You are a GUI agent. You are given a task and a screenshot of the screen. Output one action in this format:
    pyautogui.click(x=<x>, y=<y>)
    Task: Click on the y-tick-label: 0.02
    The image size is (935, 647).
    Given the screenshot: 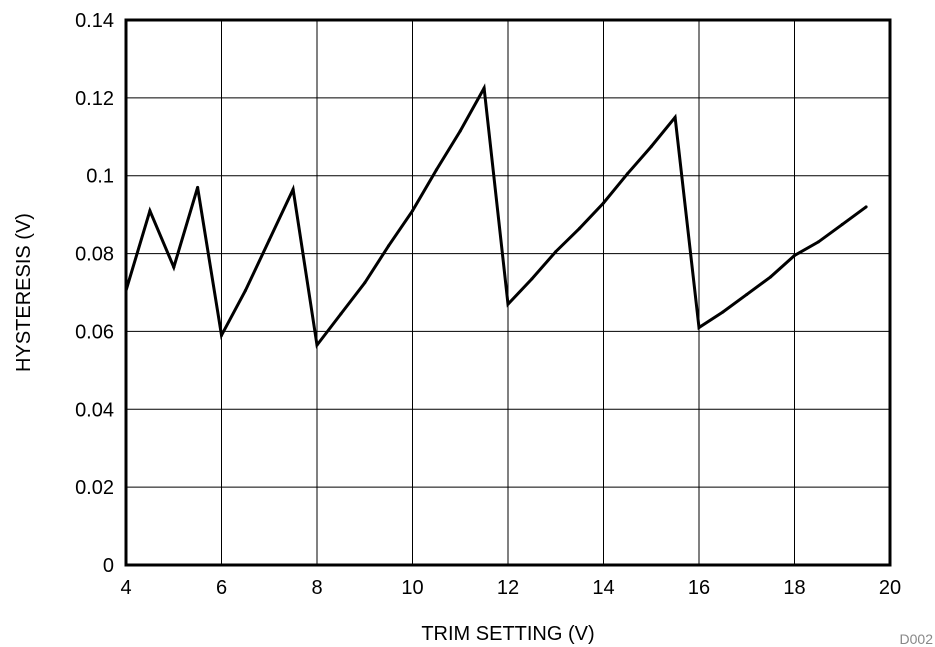 What is the action you would take?
    pyautogui.click(x=94, y=488)
    